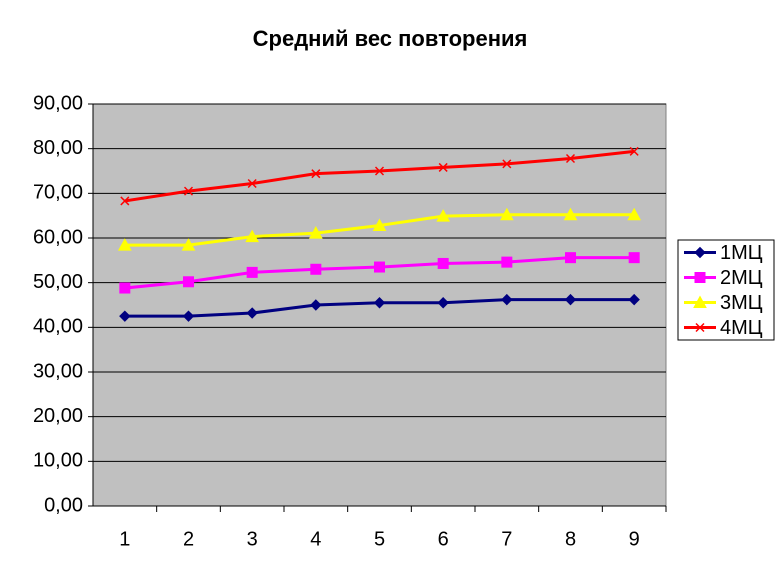  I want to click on y-tick-label: 20,00, so click(58, 416).